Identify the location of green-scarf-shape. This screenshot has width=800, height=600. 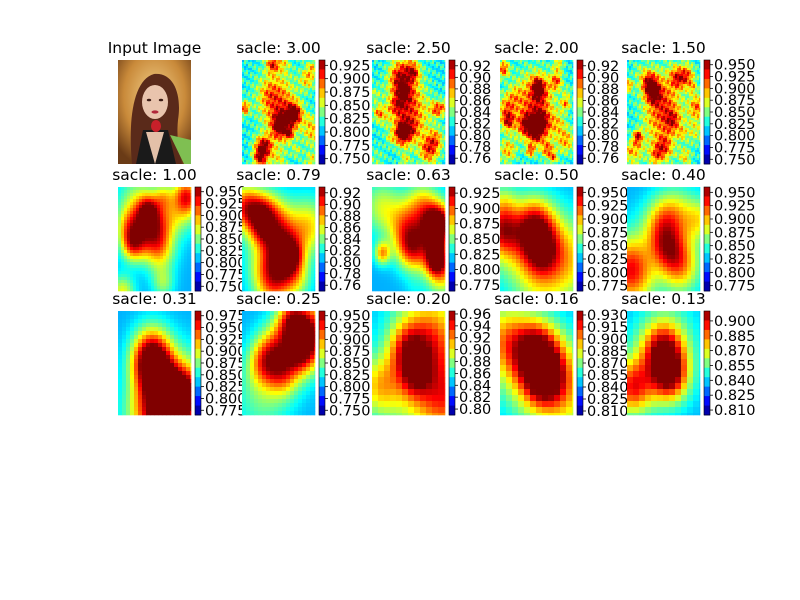
(180, 149).